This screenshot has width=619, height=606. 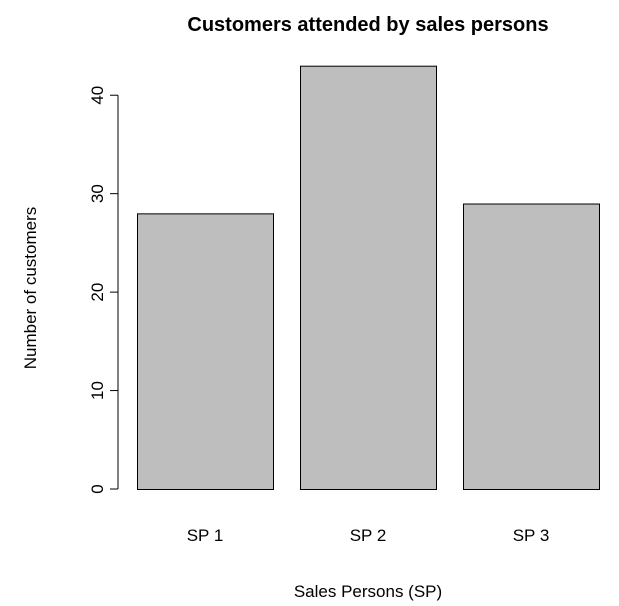 I want to click on x-tick-label: SP 2, so click(x=368, y=535).